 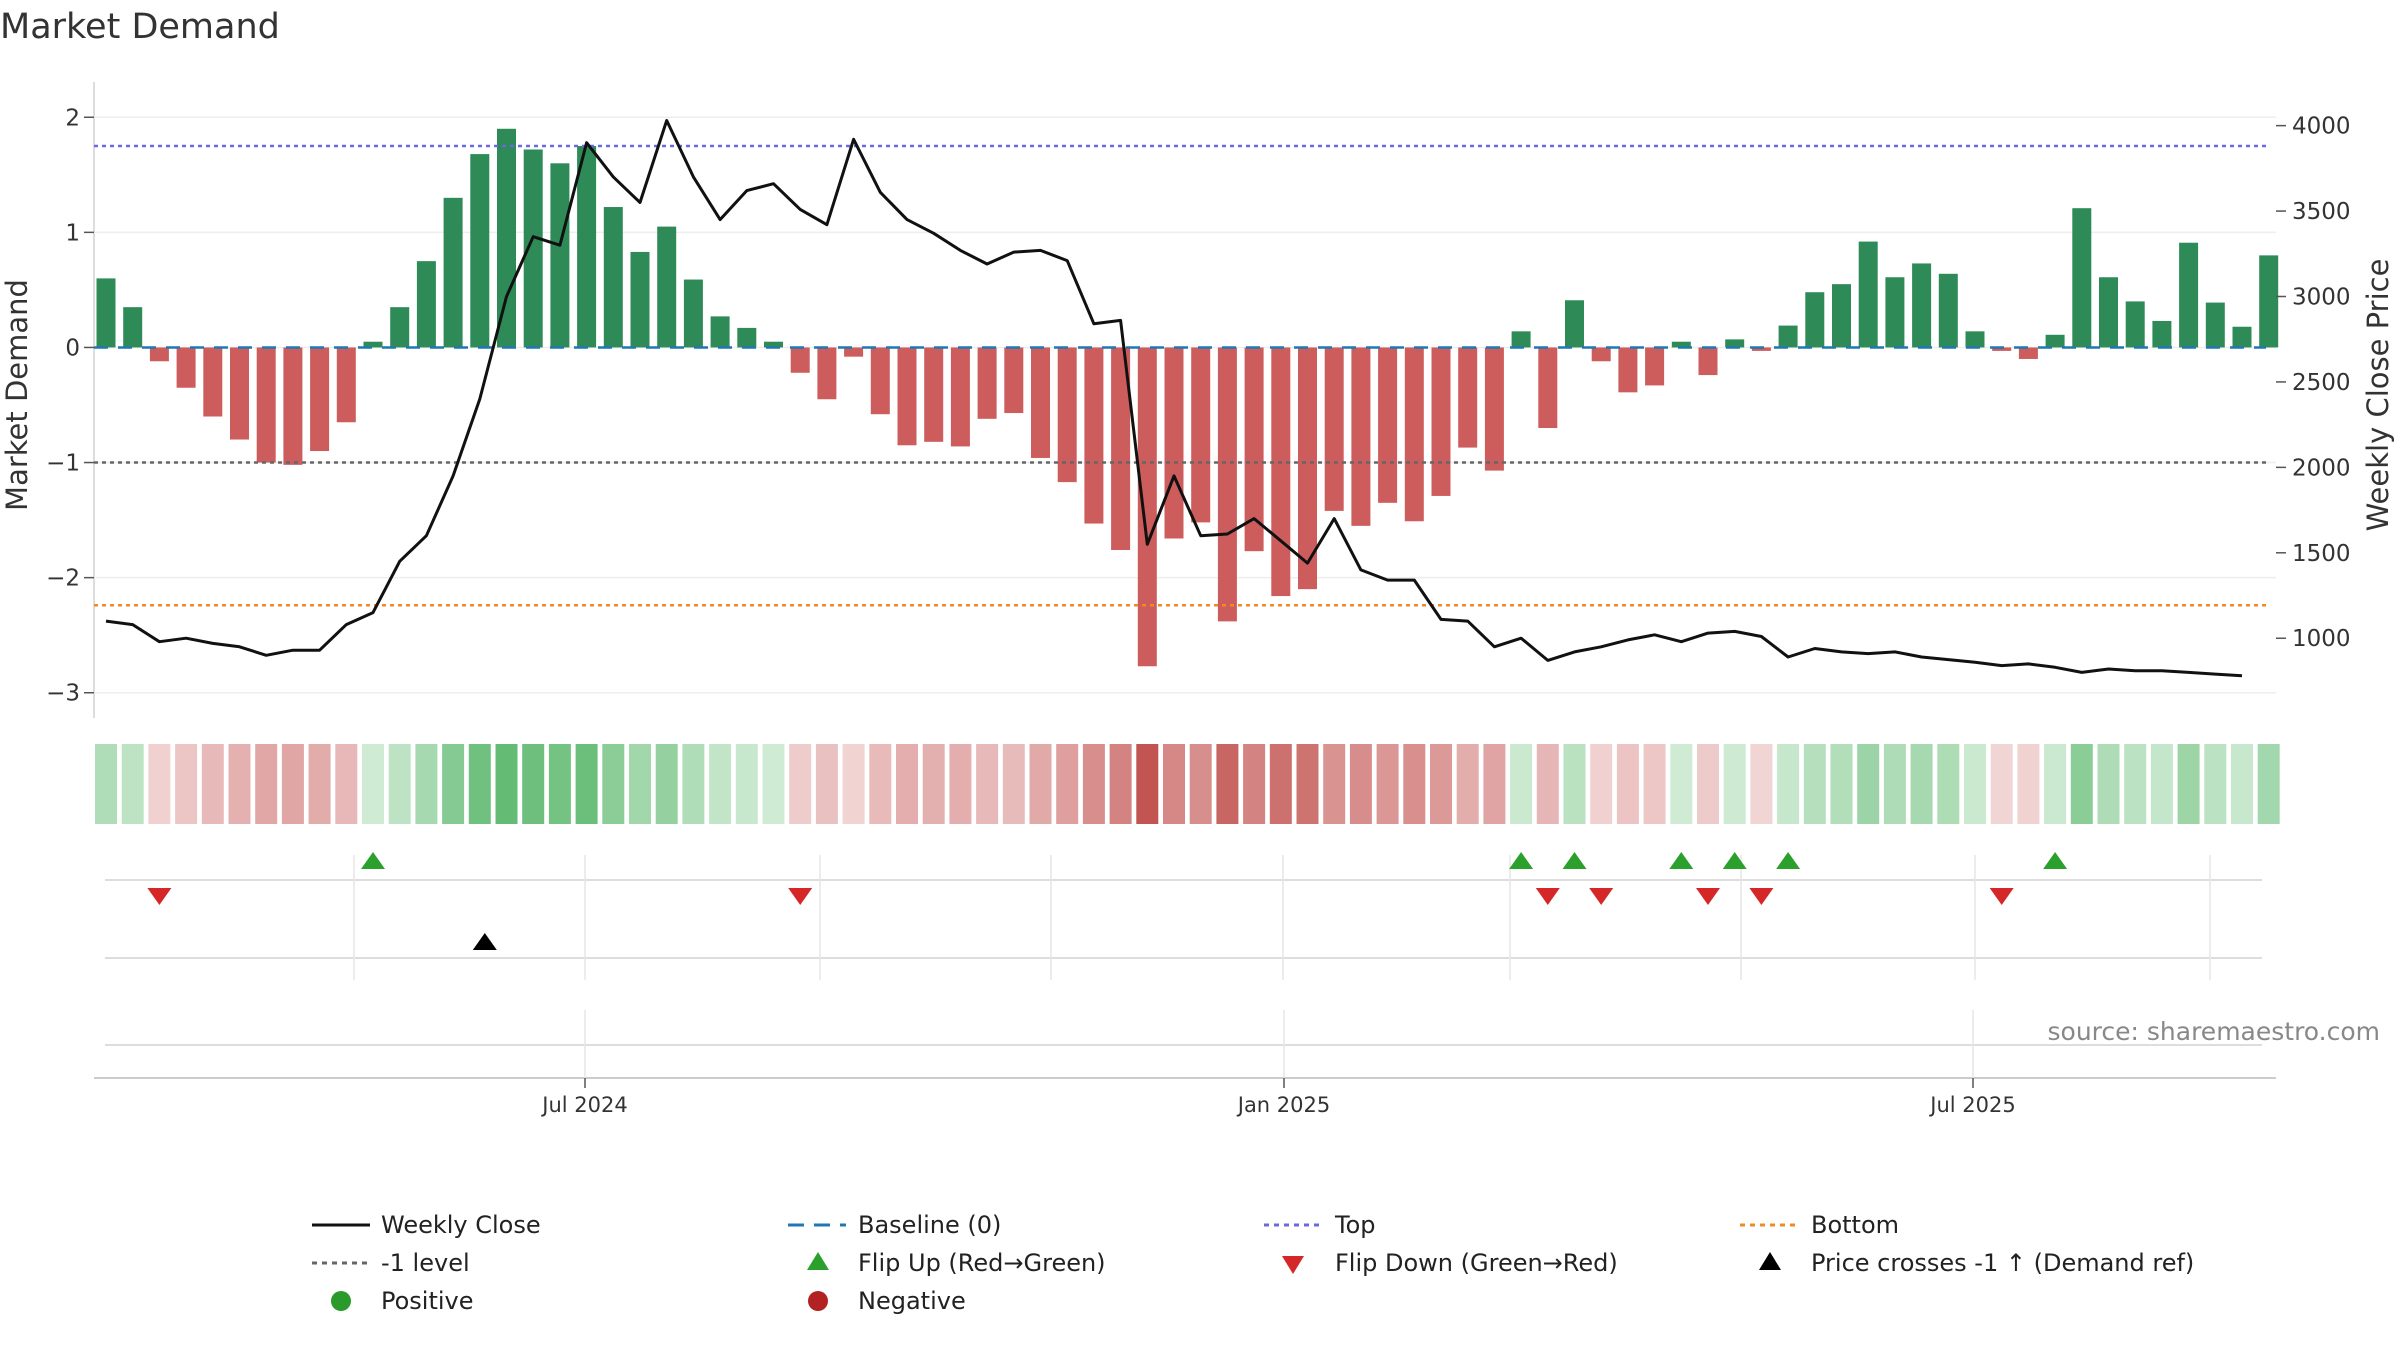 I want to click on svg-text: Positive, so click(x=427, y=1301).